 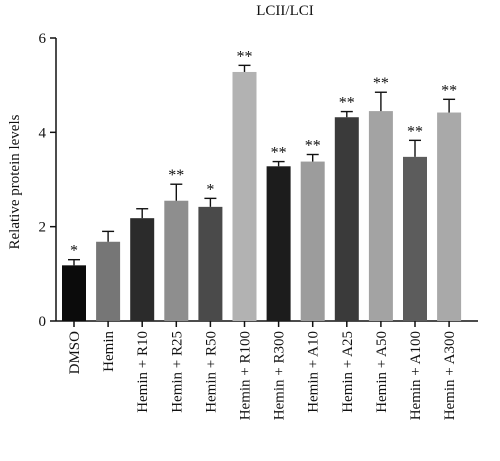 I want to click on y-axis-label: Relative protein levels, so click(x=15, y=181).